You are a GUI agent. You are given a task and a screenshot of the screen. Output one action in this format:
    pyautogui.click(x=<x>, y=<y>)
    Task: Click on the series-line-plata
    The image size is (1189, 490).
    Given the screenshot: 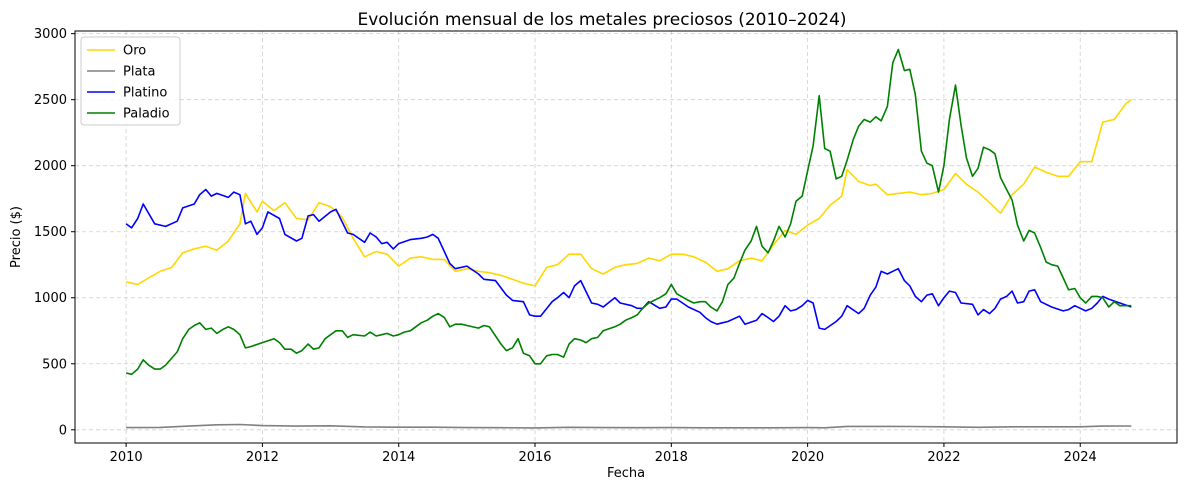 What is the action you would take?
    pyautogui.click(x=629, y=426)
    